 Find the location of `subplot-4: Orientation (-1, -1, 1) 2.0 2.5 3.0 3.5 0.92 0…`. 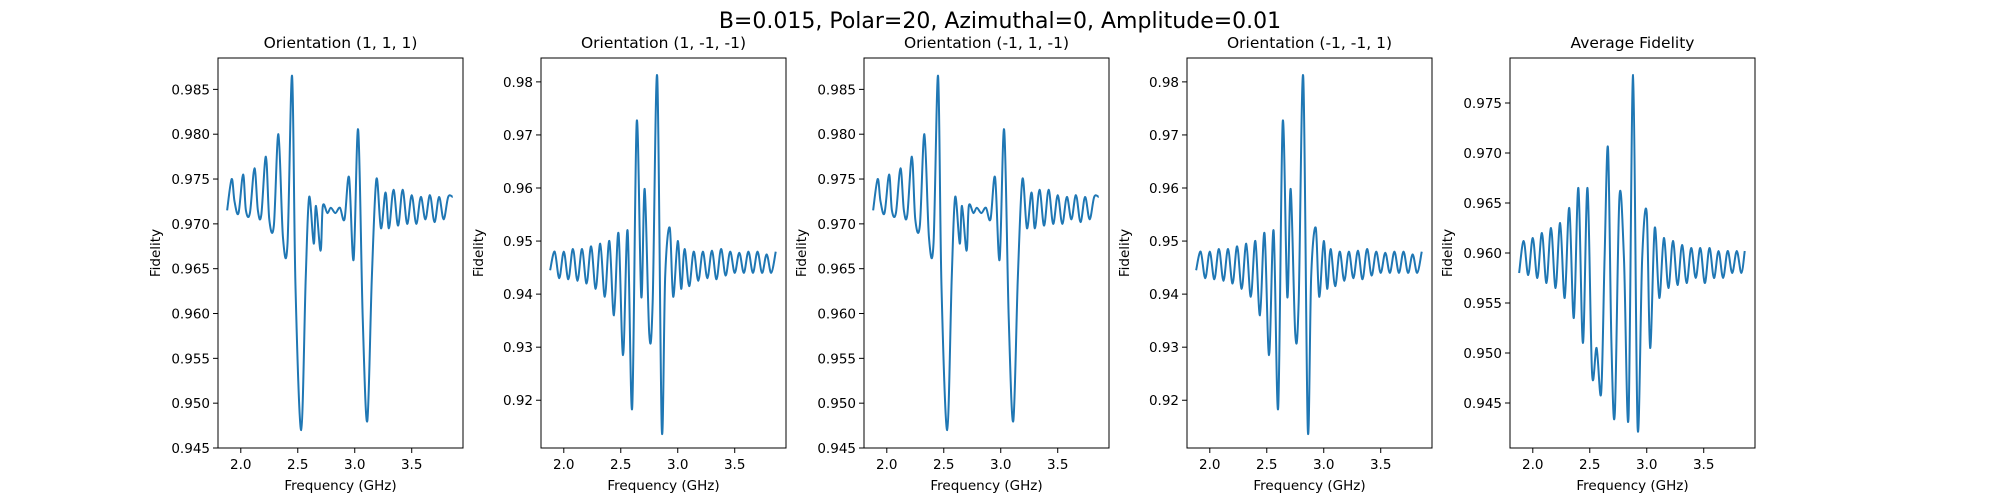

subplot-4: Orientation (-1, -1, 1) 2.0 2.5 3.0 3.5 0.92 0… is located at coordinates (1275, 264).